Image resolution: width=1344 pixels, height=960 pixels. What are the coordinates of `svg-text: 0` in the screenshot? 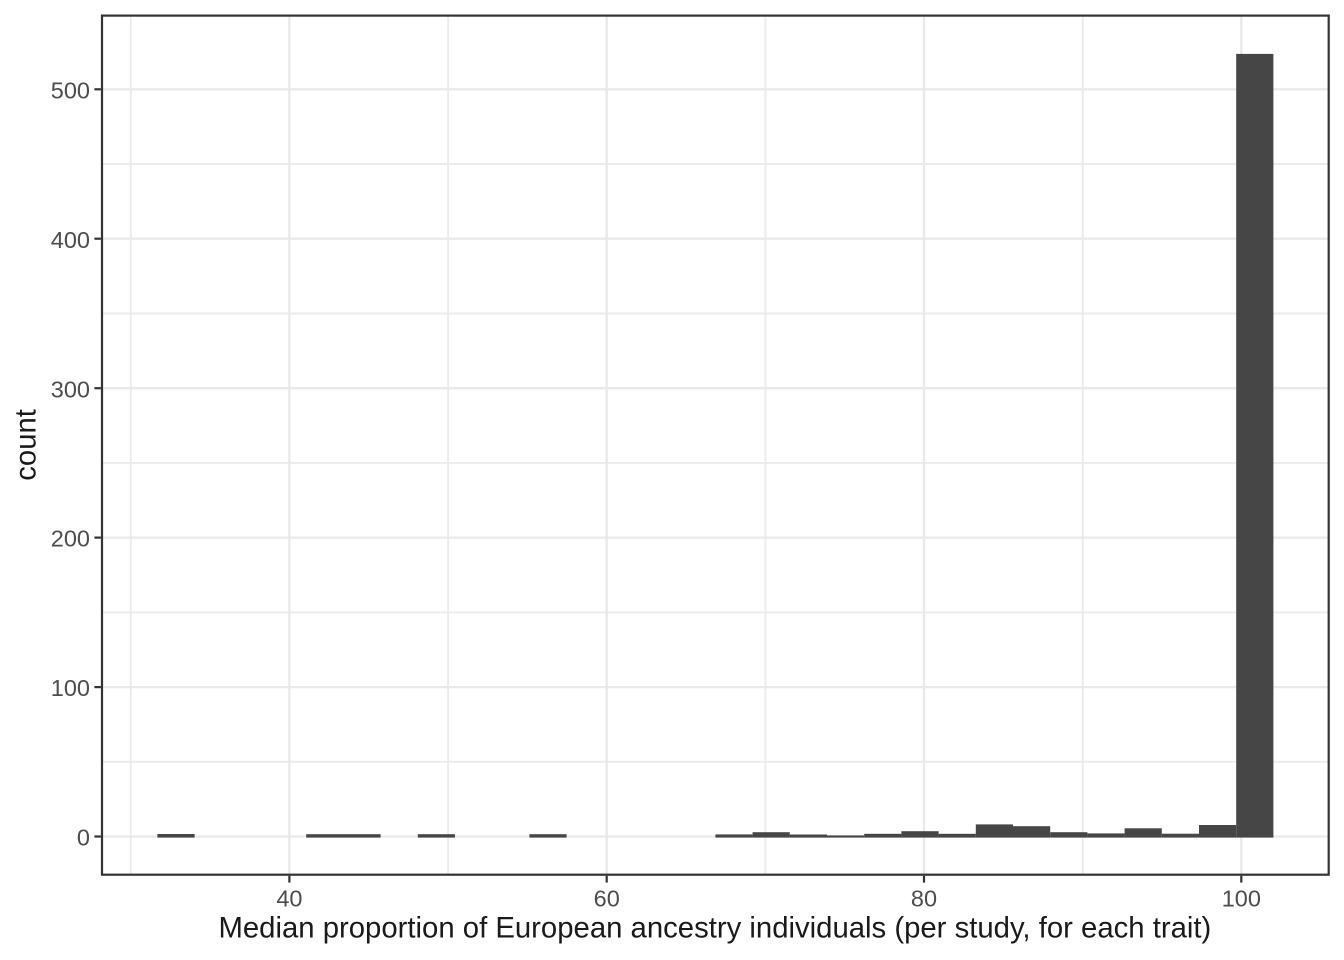 It's located at (83, 838).